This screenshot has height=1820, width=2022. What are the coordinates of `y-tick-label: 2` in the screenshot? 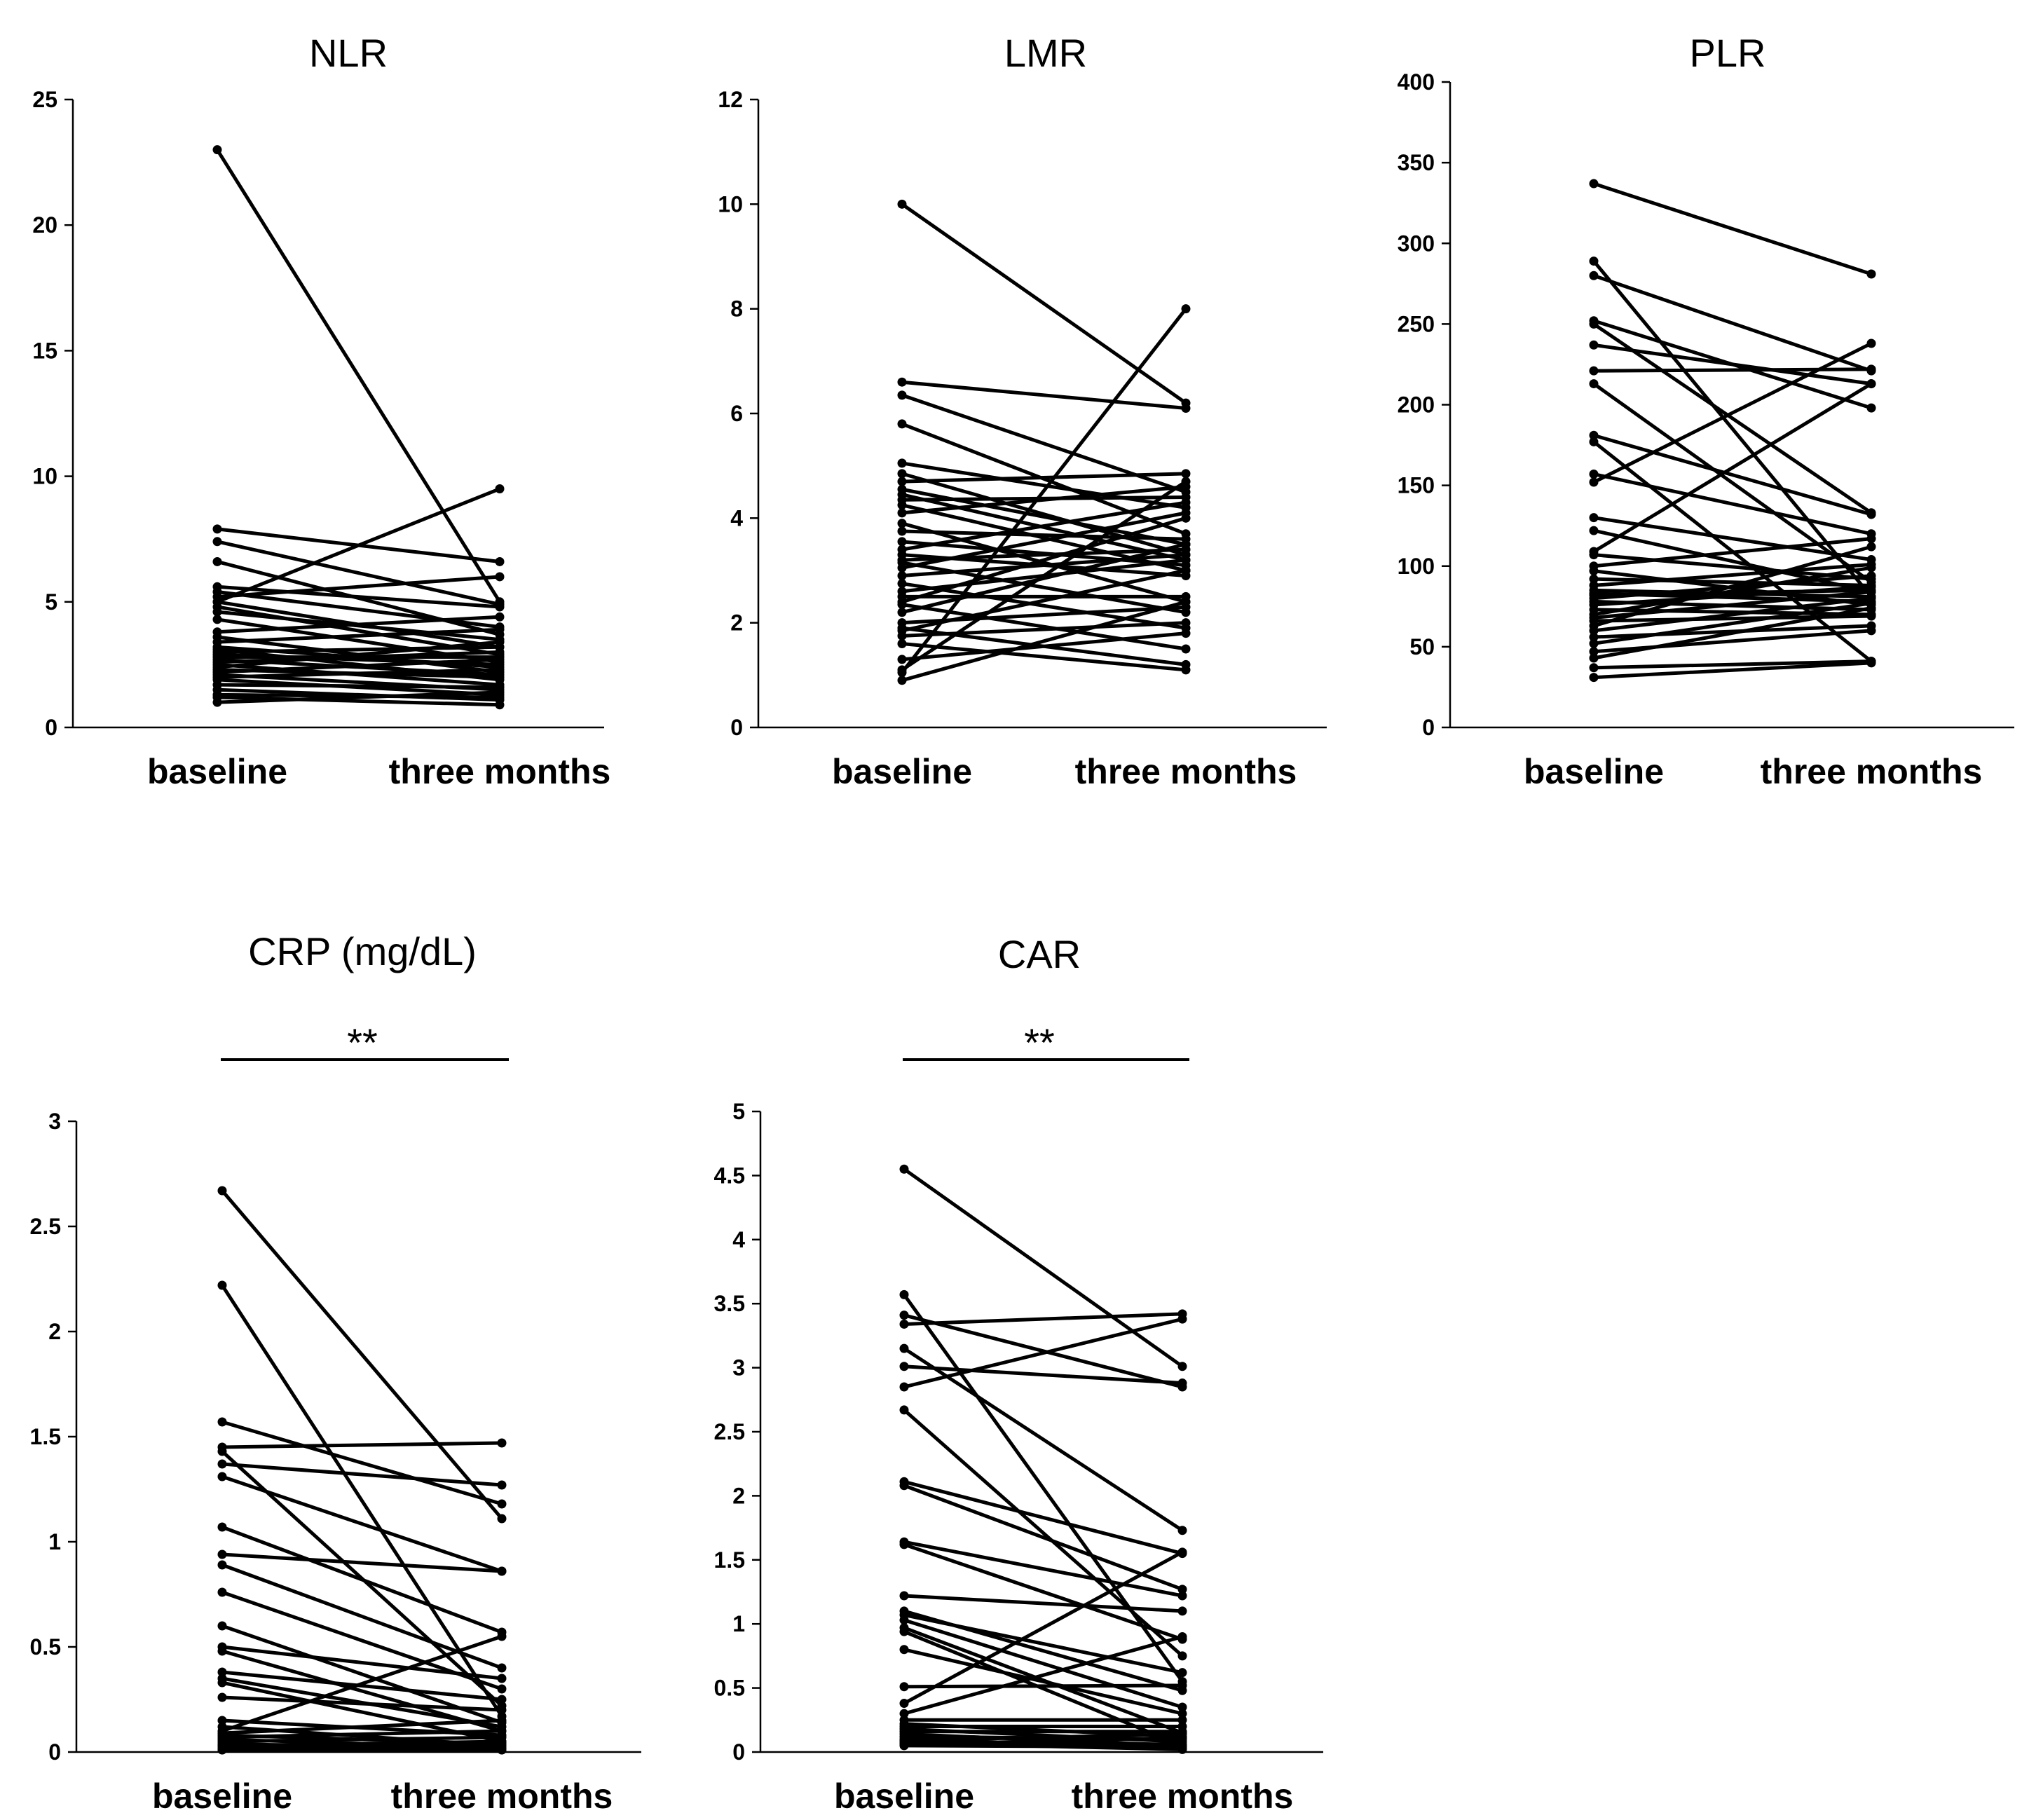 It's located at (736, 623).